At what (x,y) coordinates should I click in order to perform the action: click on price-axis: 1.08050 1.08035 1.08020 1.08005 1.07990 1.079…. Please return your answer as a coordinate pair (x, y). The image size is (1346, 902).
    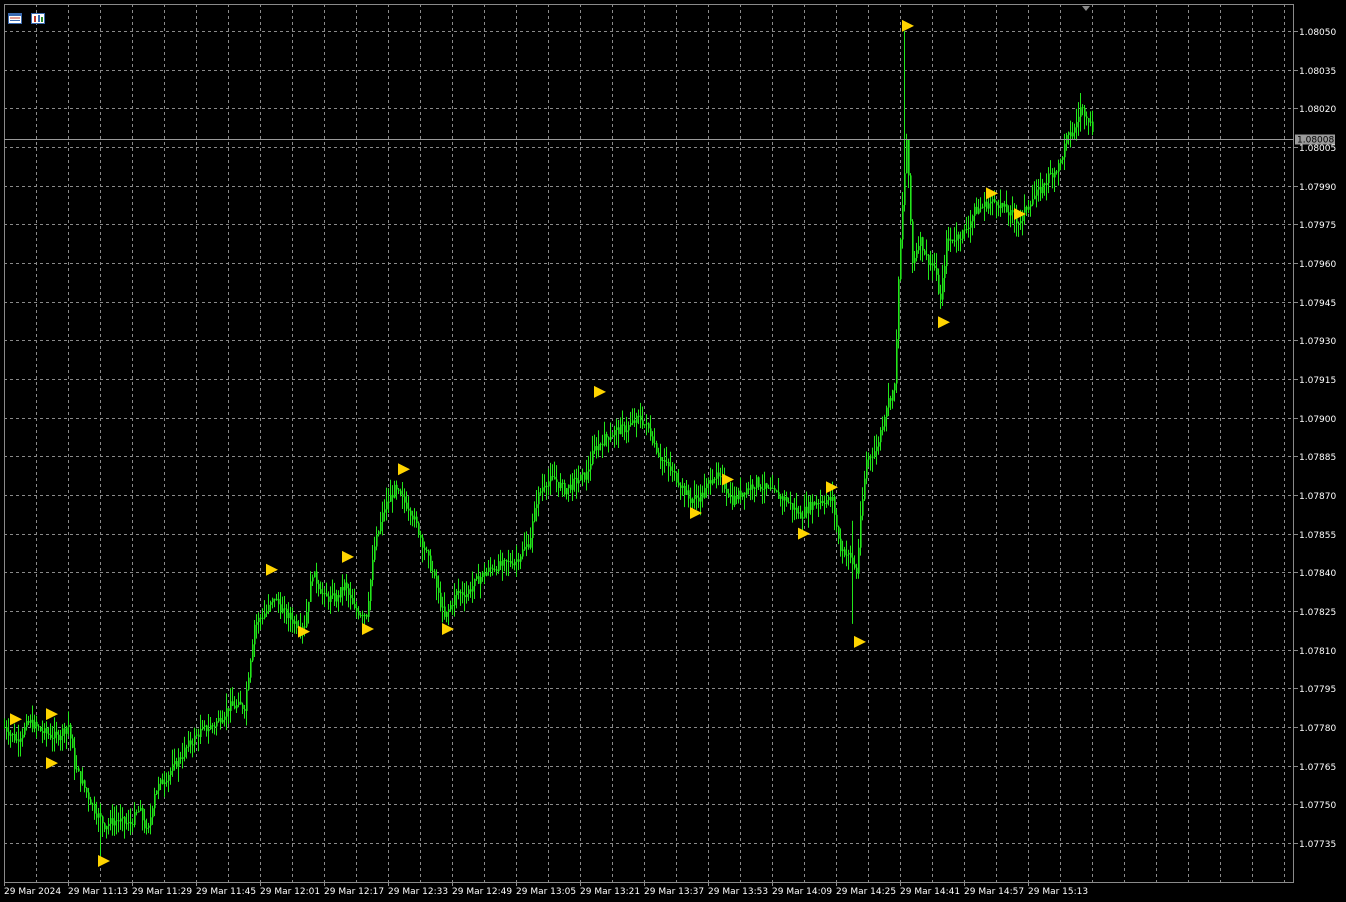
    Looking at the image, I should click on (1315, 439).